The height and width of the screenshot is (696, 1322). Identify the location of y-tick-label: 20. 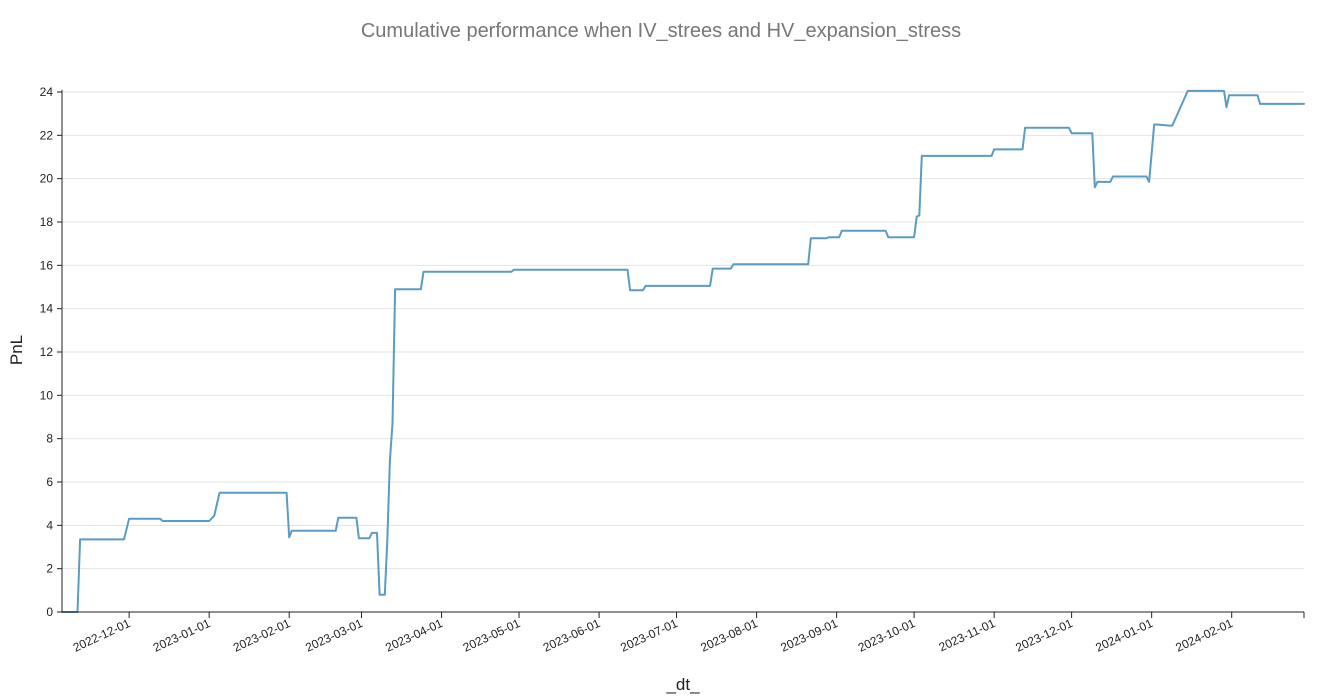
(47, 179).